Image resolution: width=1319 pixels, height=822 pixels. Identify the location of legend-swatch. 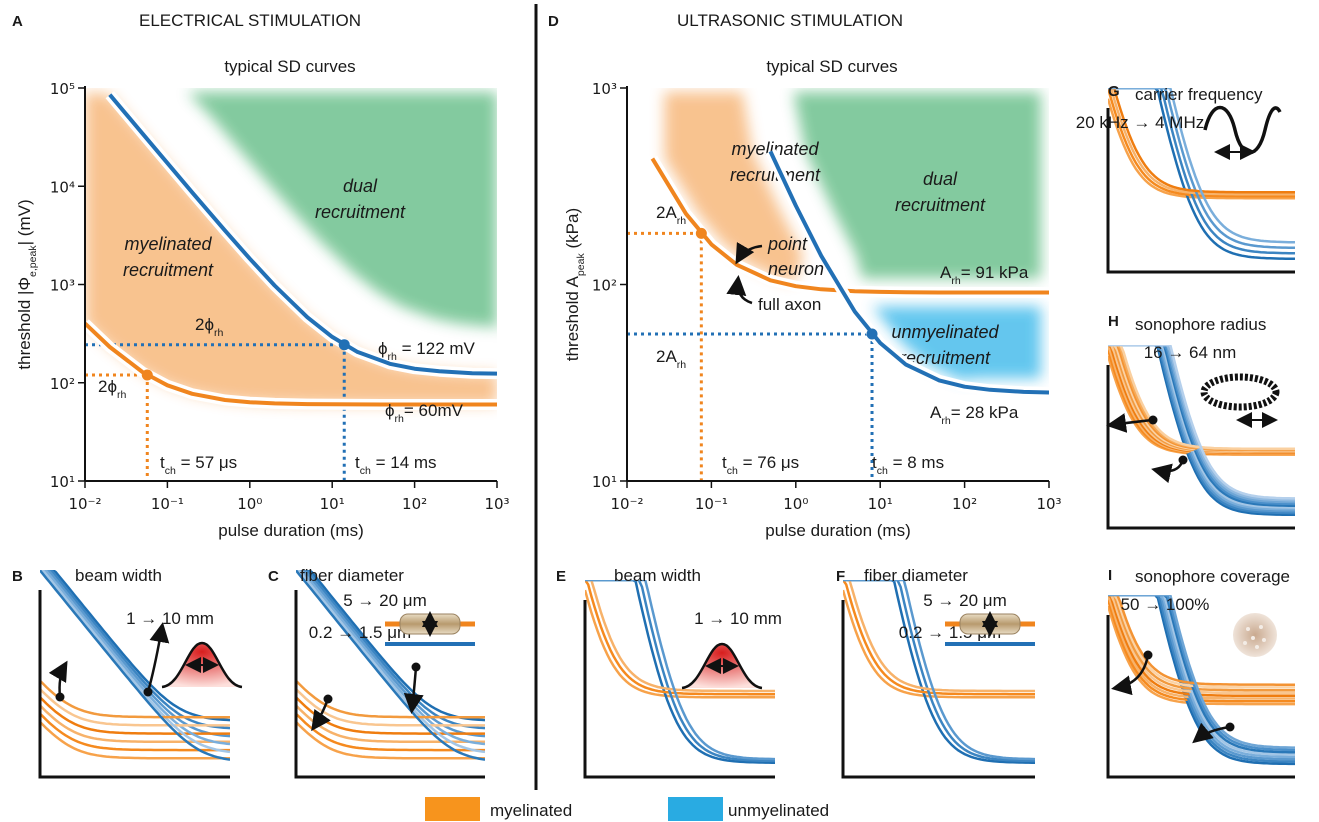
(695, 809).